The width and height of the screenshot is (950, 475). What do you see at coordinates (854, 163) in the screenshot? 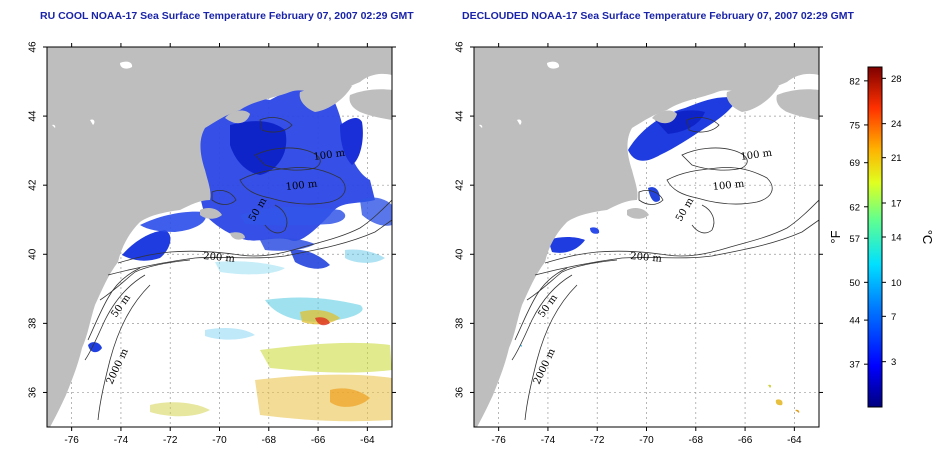
I see `fahrenheit-tick-label: 69` at bounding box center [854, 163].